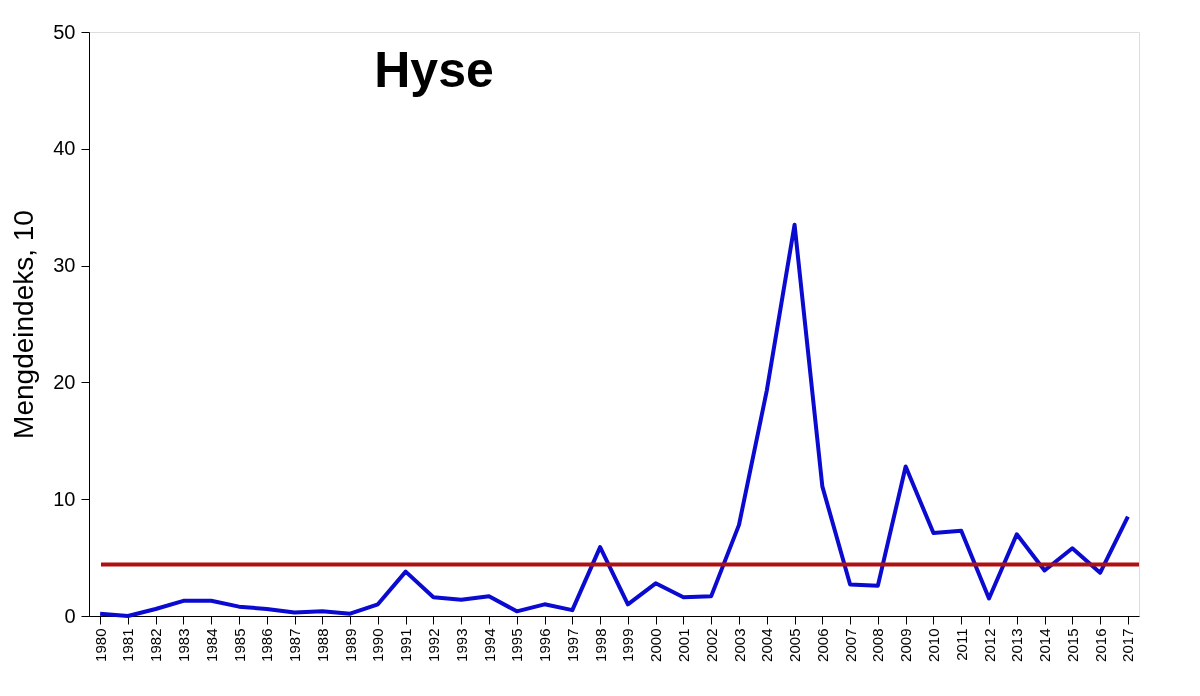 The image size is (1200, 696). I want to click on y-tick-label: 40, so click(64, 148).